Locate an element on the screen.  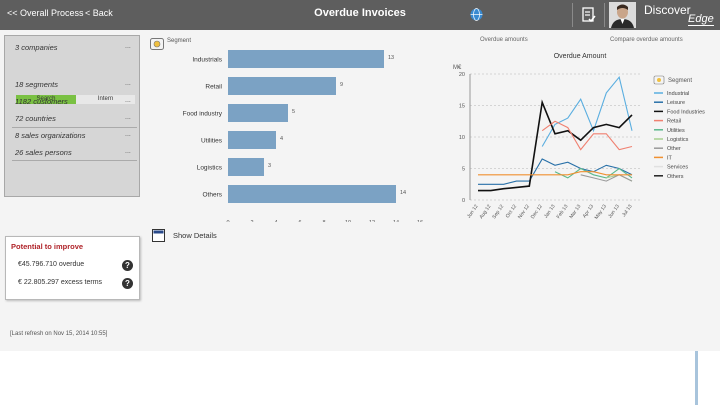
overdue-value: €45.796.710 overdue is located at coordinates (51, 264).